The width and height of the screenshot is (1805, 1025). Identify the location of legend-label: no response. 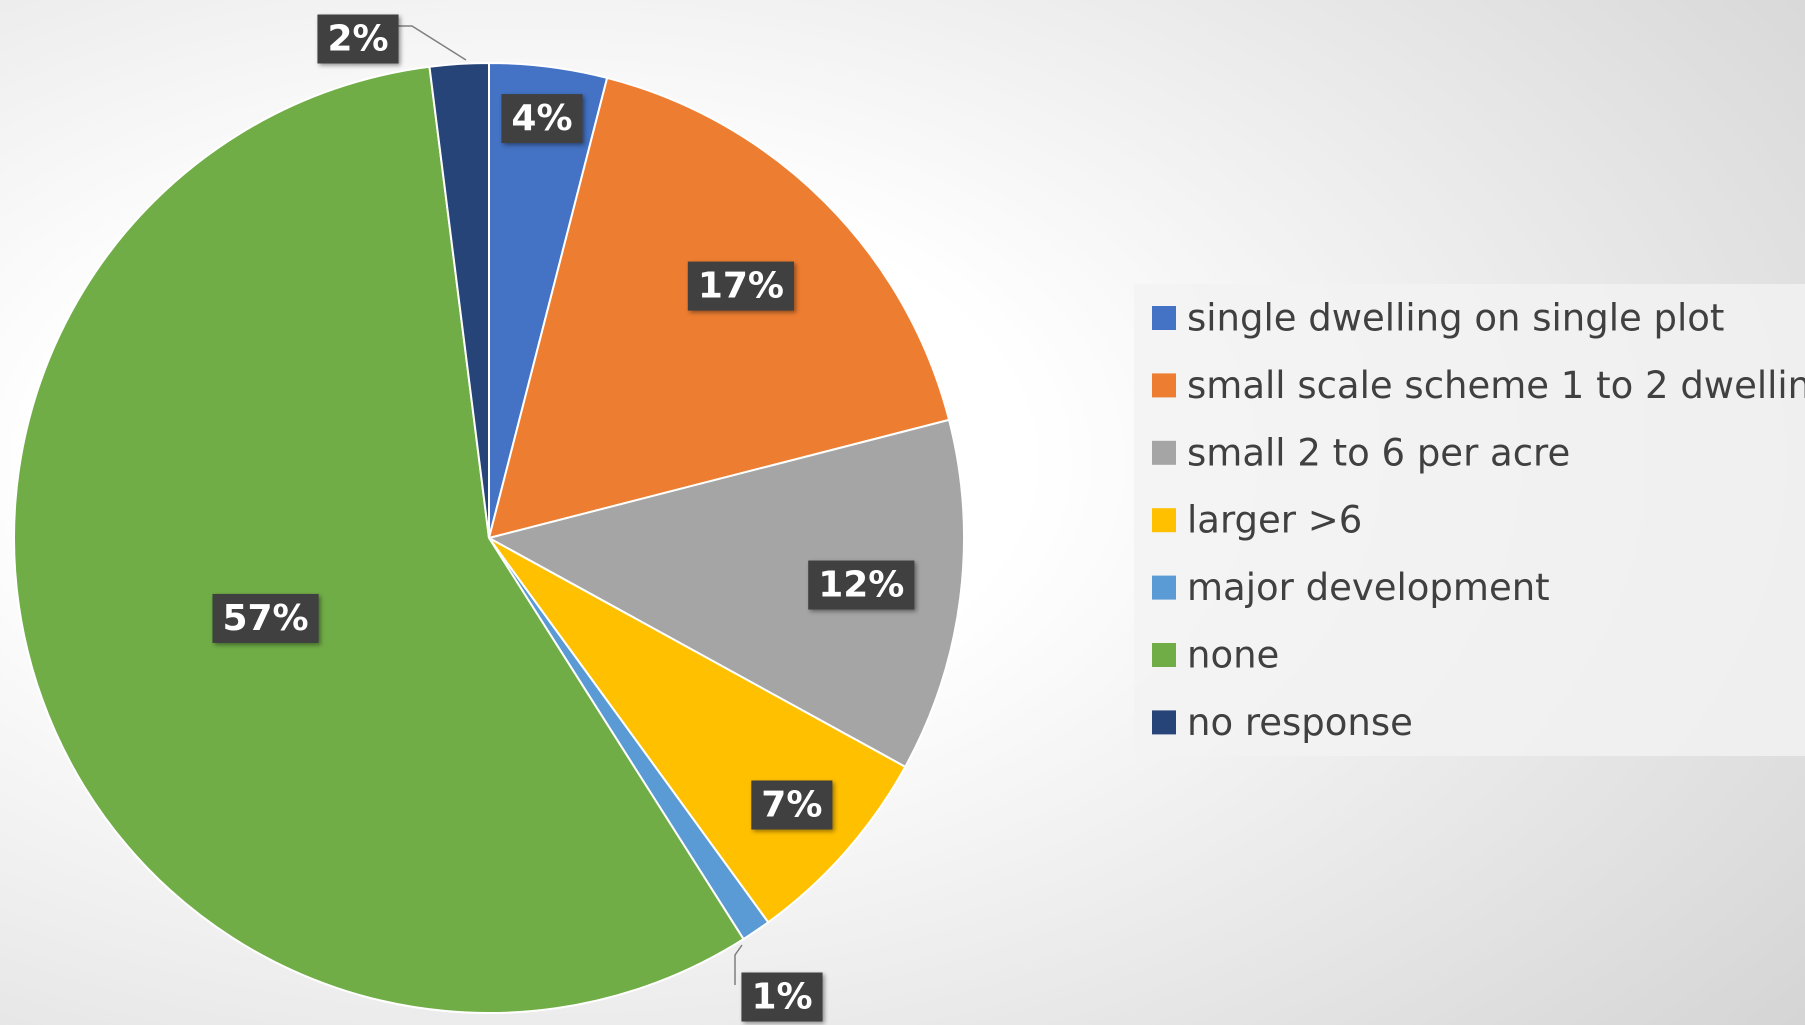
(1300, 722).